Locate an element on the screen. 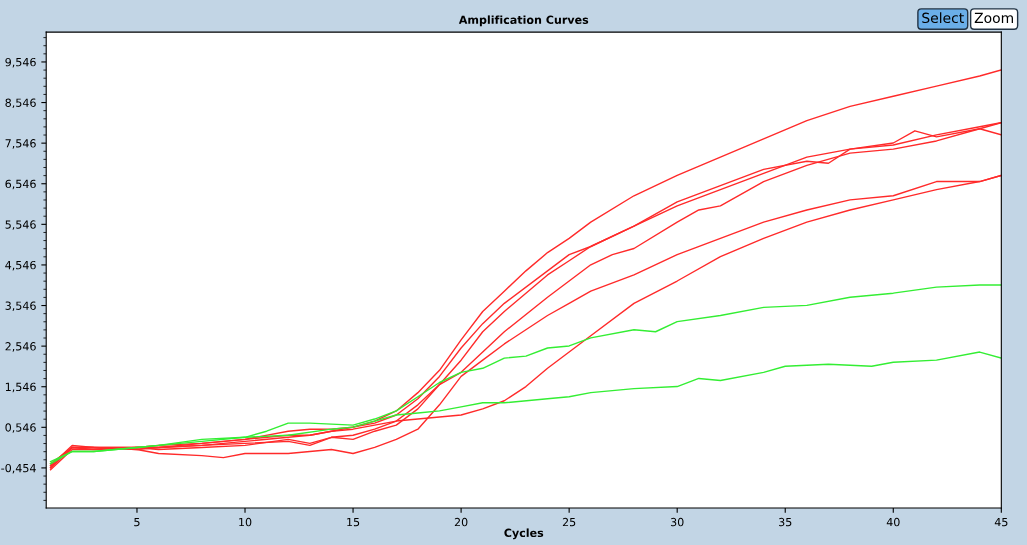 Image resolution: width=1027 pixels, height=545 pixels. y-tick-label: 7,546 is located at coordinates (20, 144).